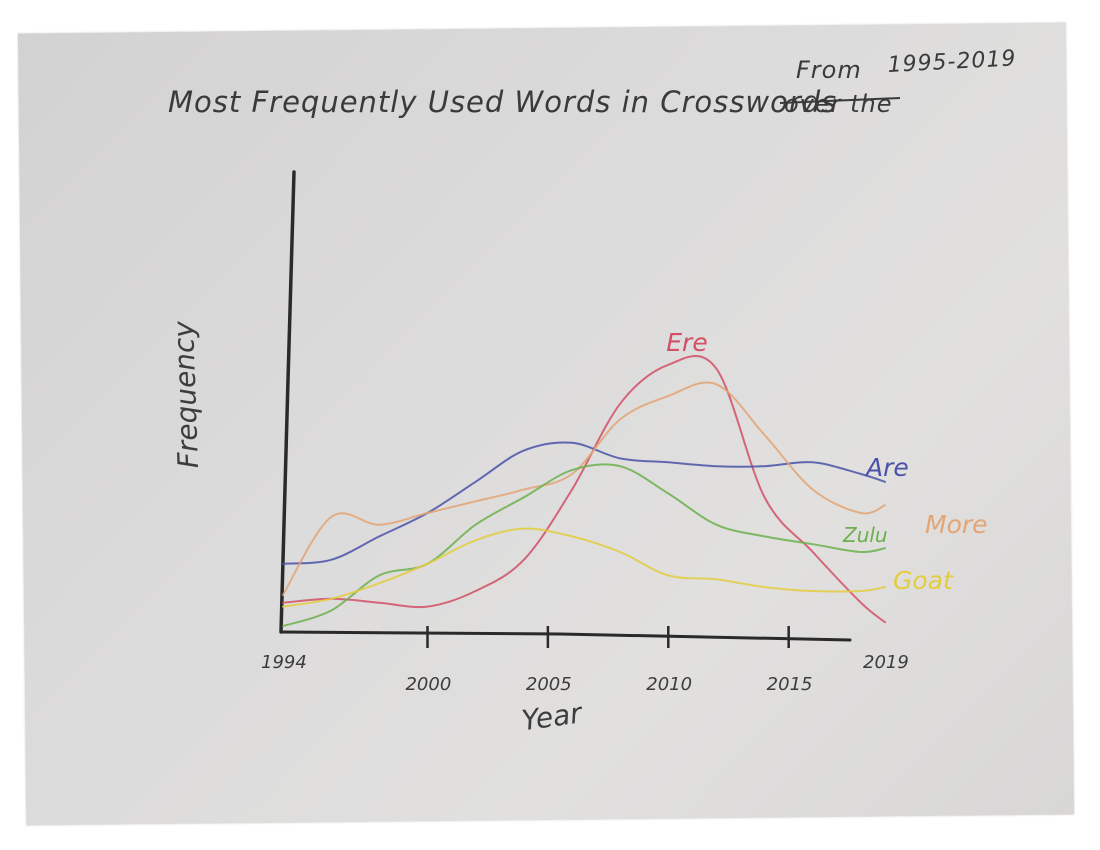  What do you see at coordinates (669, 684) in the screenshot?
I see `x-tick-label: 2010` at bounding box center [669, 684].